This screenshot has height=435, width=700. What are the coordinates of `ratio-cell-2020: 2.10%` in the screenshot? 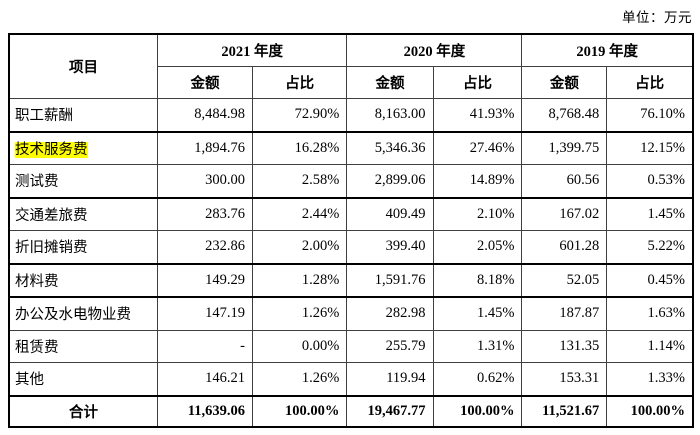 It's located at (477, 214).